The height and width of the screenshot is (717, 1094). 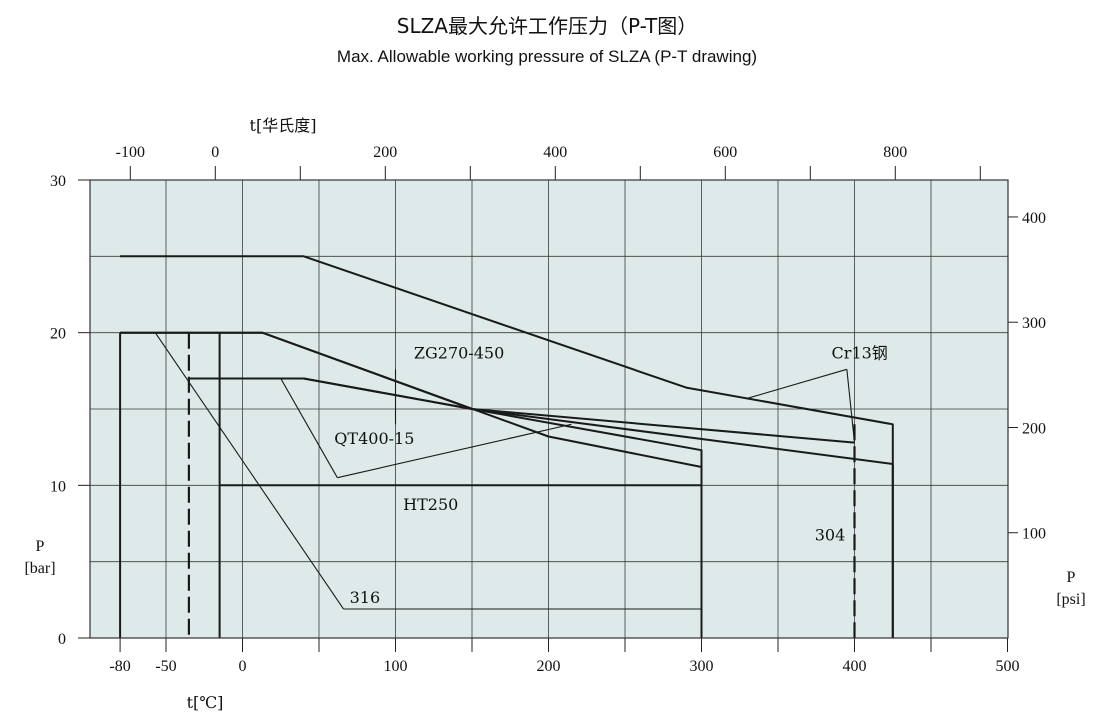 What do you see at coordinates (1070, 599) in the screenshot?
I see `y2-axis-unit: [psi]` at bounding box center [1070, 599].